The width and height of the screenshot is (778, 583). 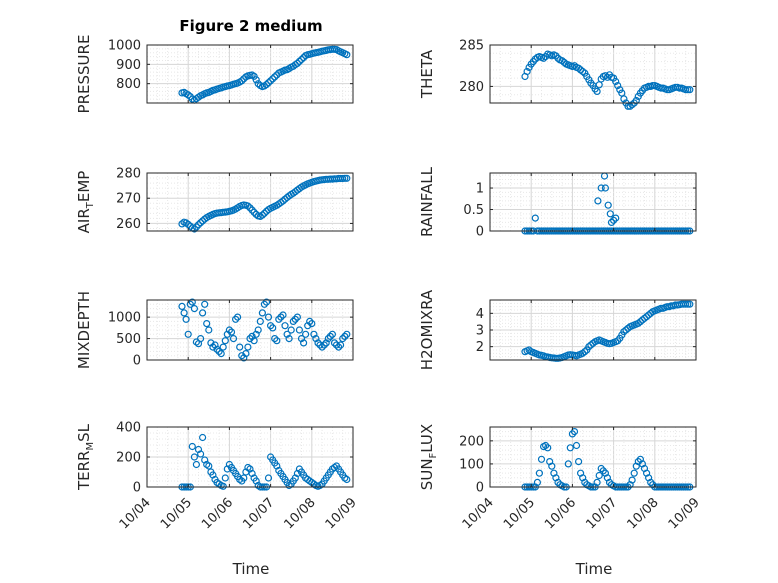 I want to click on y-tick-label: 400, so click(x=128, y=428).